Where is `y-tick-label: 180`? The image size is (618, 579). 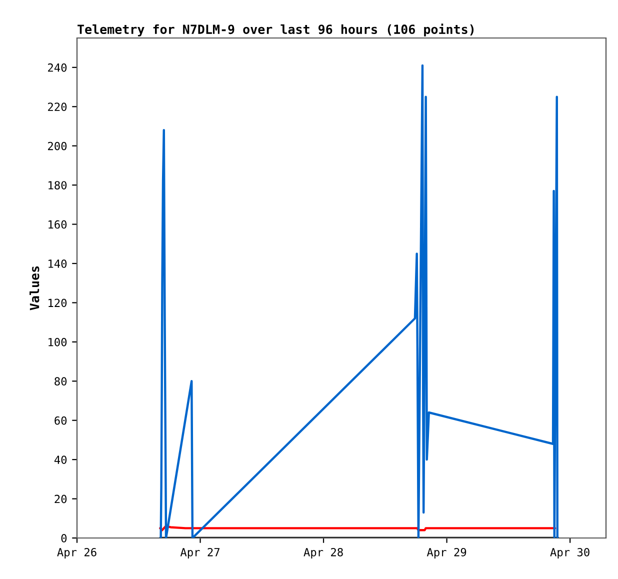
y-tick-label: 180 is located at coordinates (57, 185).